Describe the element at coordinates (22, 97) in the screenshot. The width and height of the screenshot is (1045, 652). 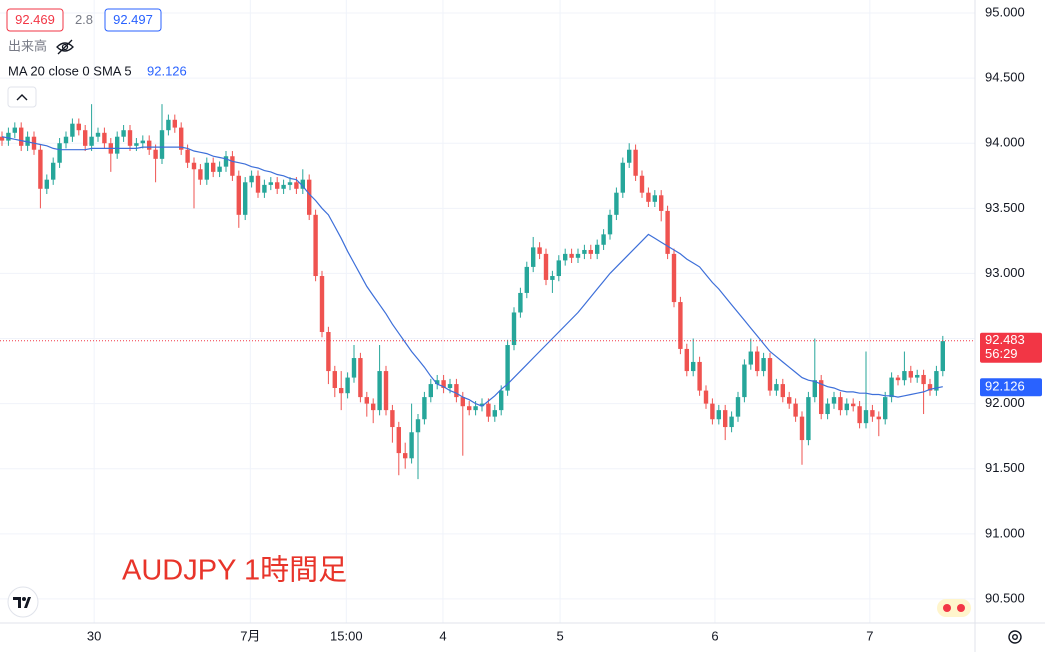
I see `collapse-button` at that location.